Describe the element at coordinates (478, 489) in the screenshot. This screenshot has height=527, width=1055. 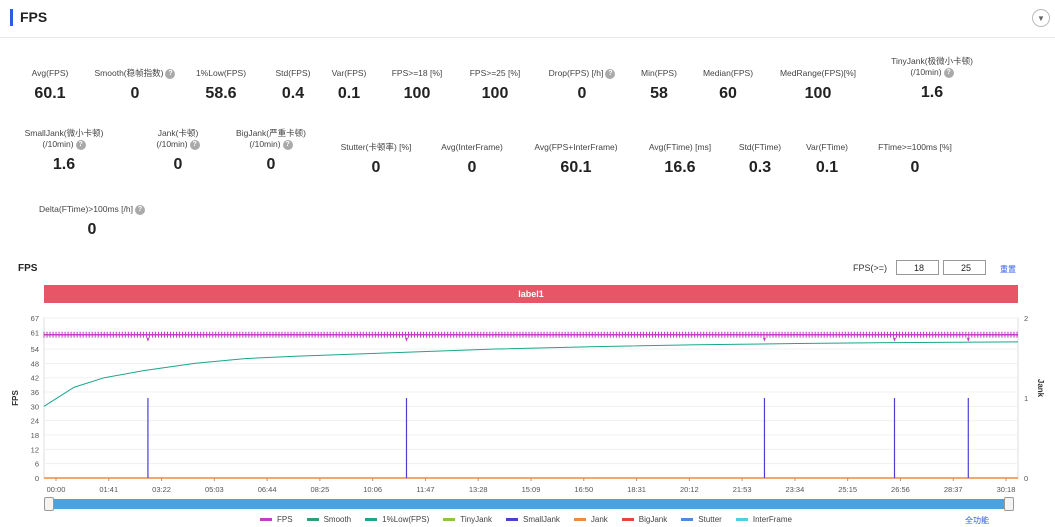
I see `x-tick-label: 13:28` at that location.